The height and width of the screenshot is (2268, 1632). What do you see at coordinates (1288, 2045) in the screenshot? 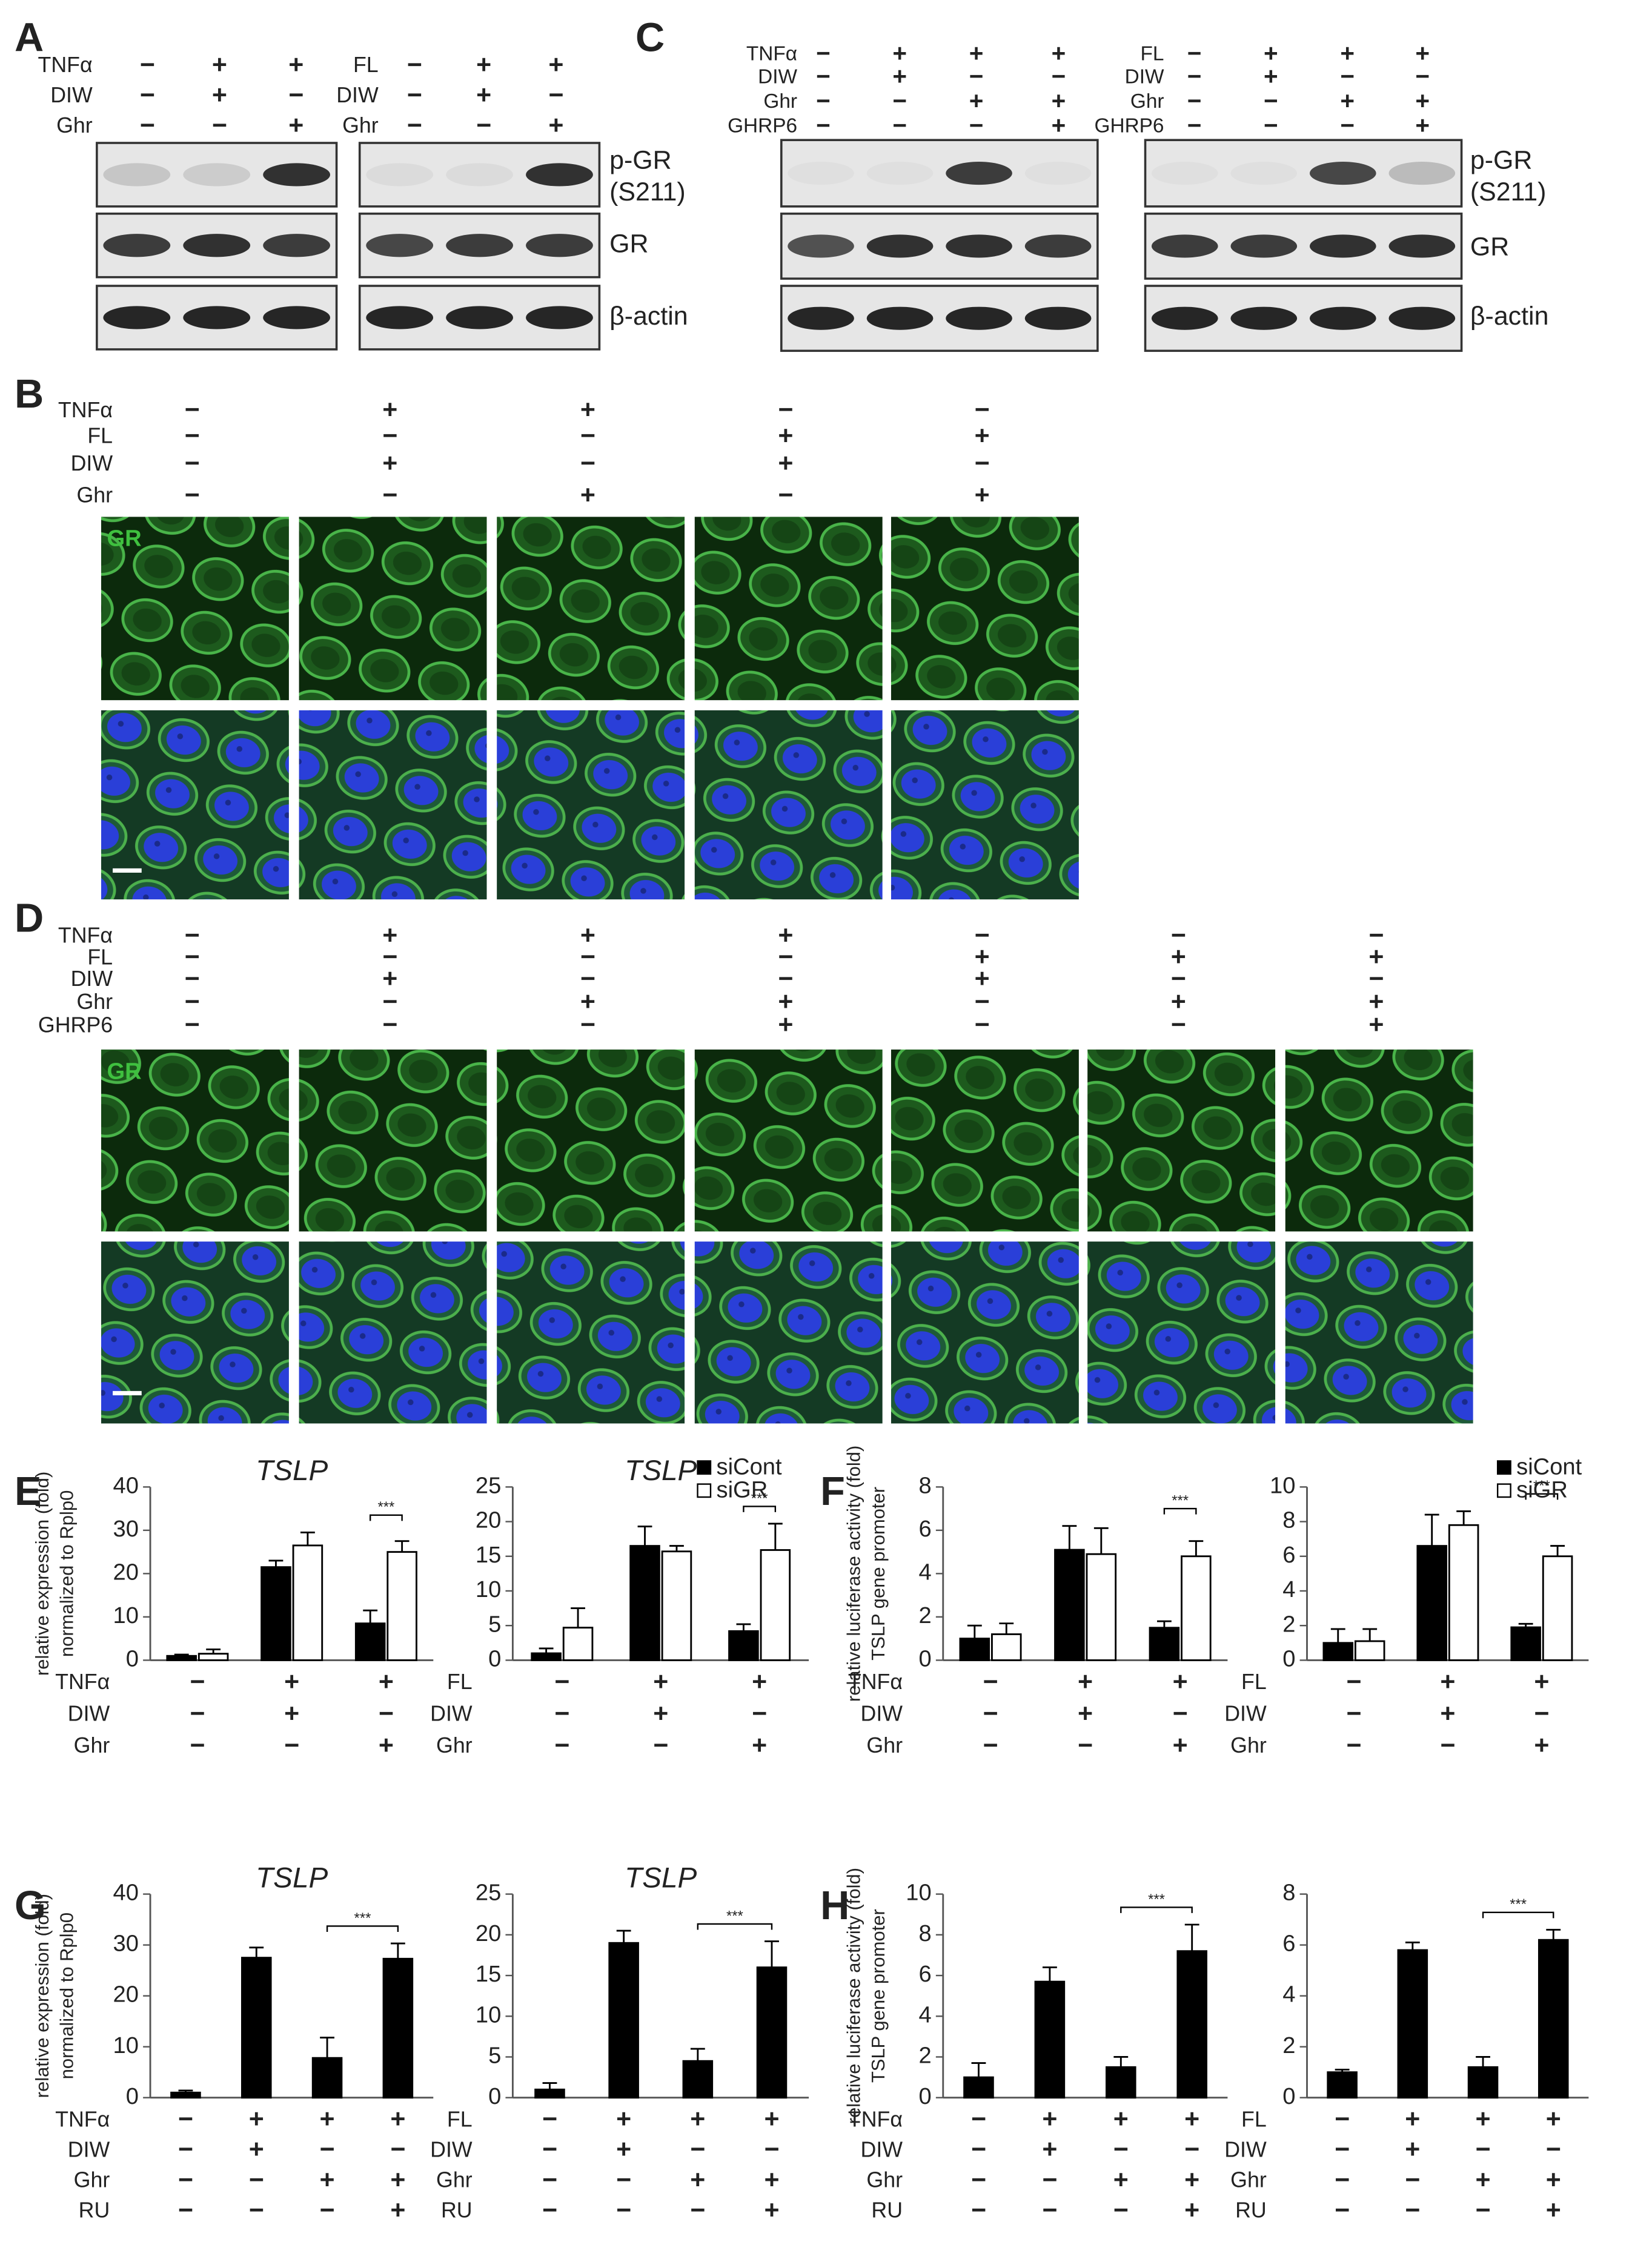
I see `y-tick-label: 2` at bounding box center [1288, 2045].